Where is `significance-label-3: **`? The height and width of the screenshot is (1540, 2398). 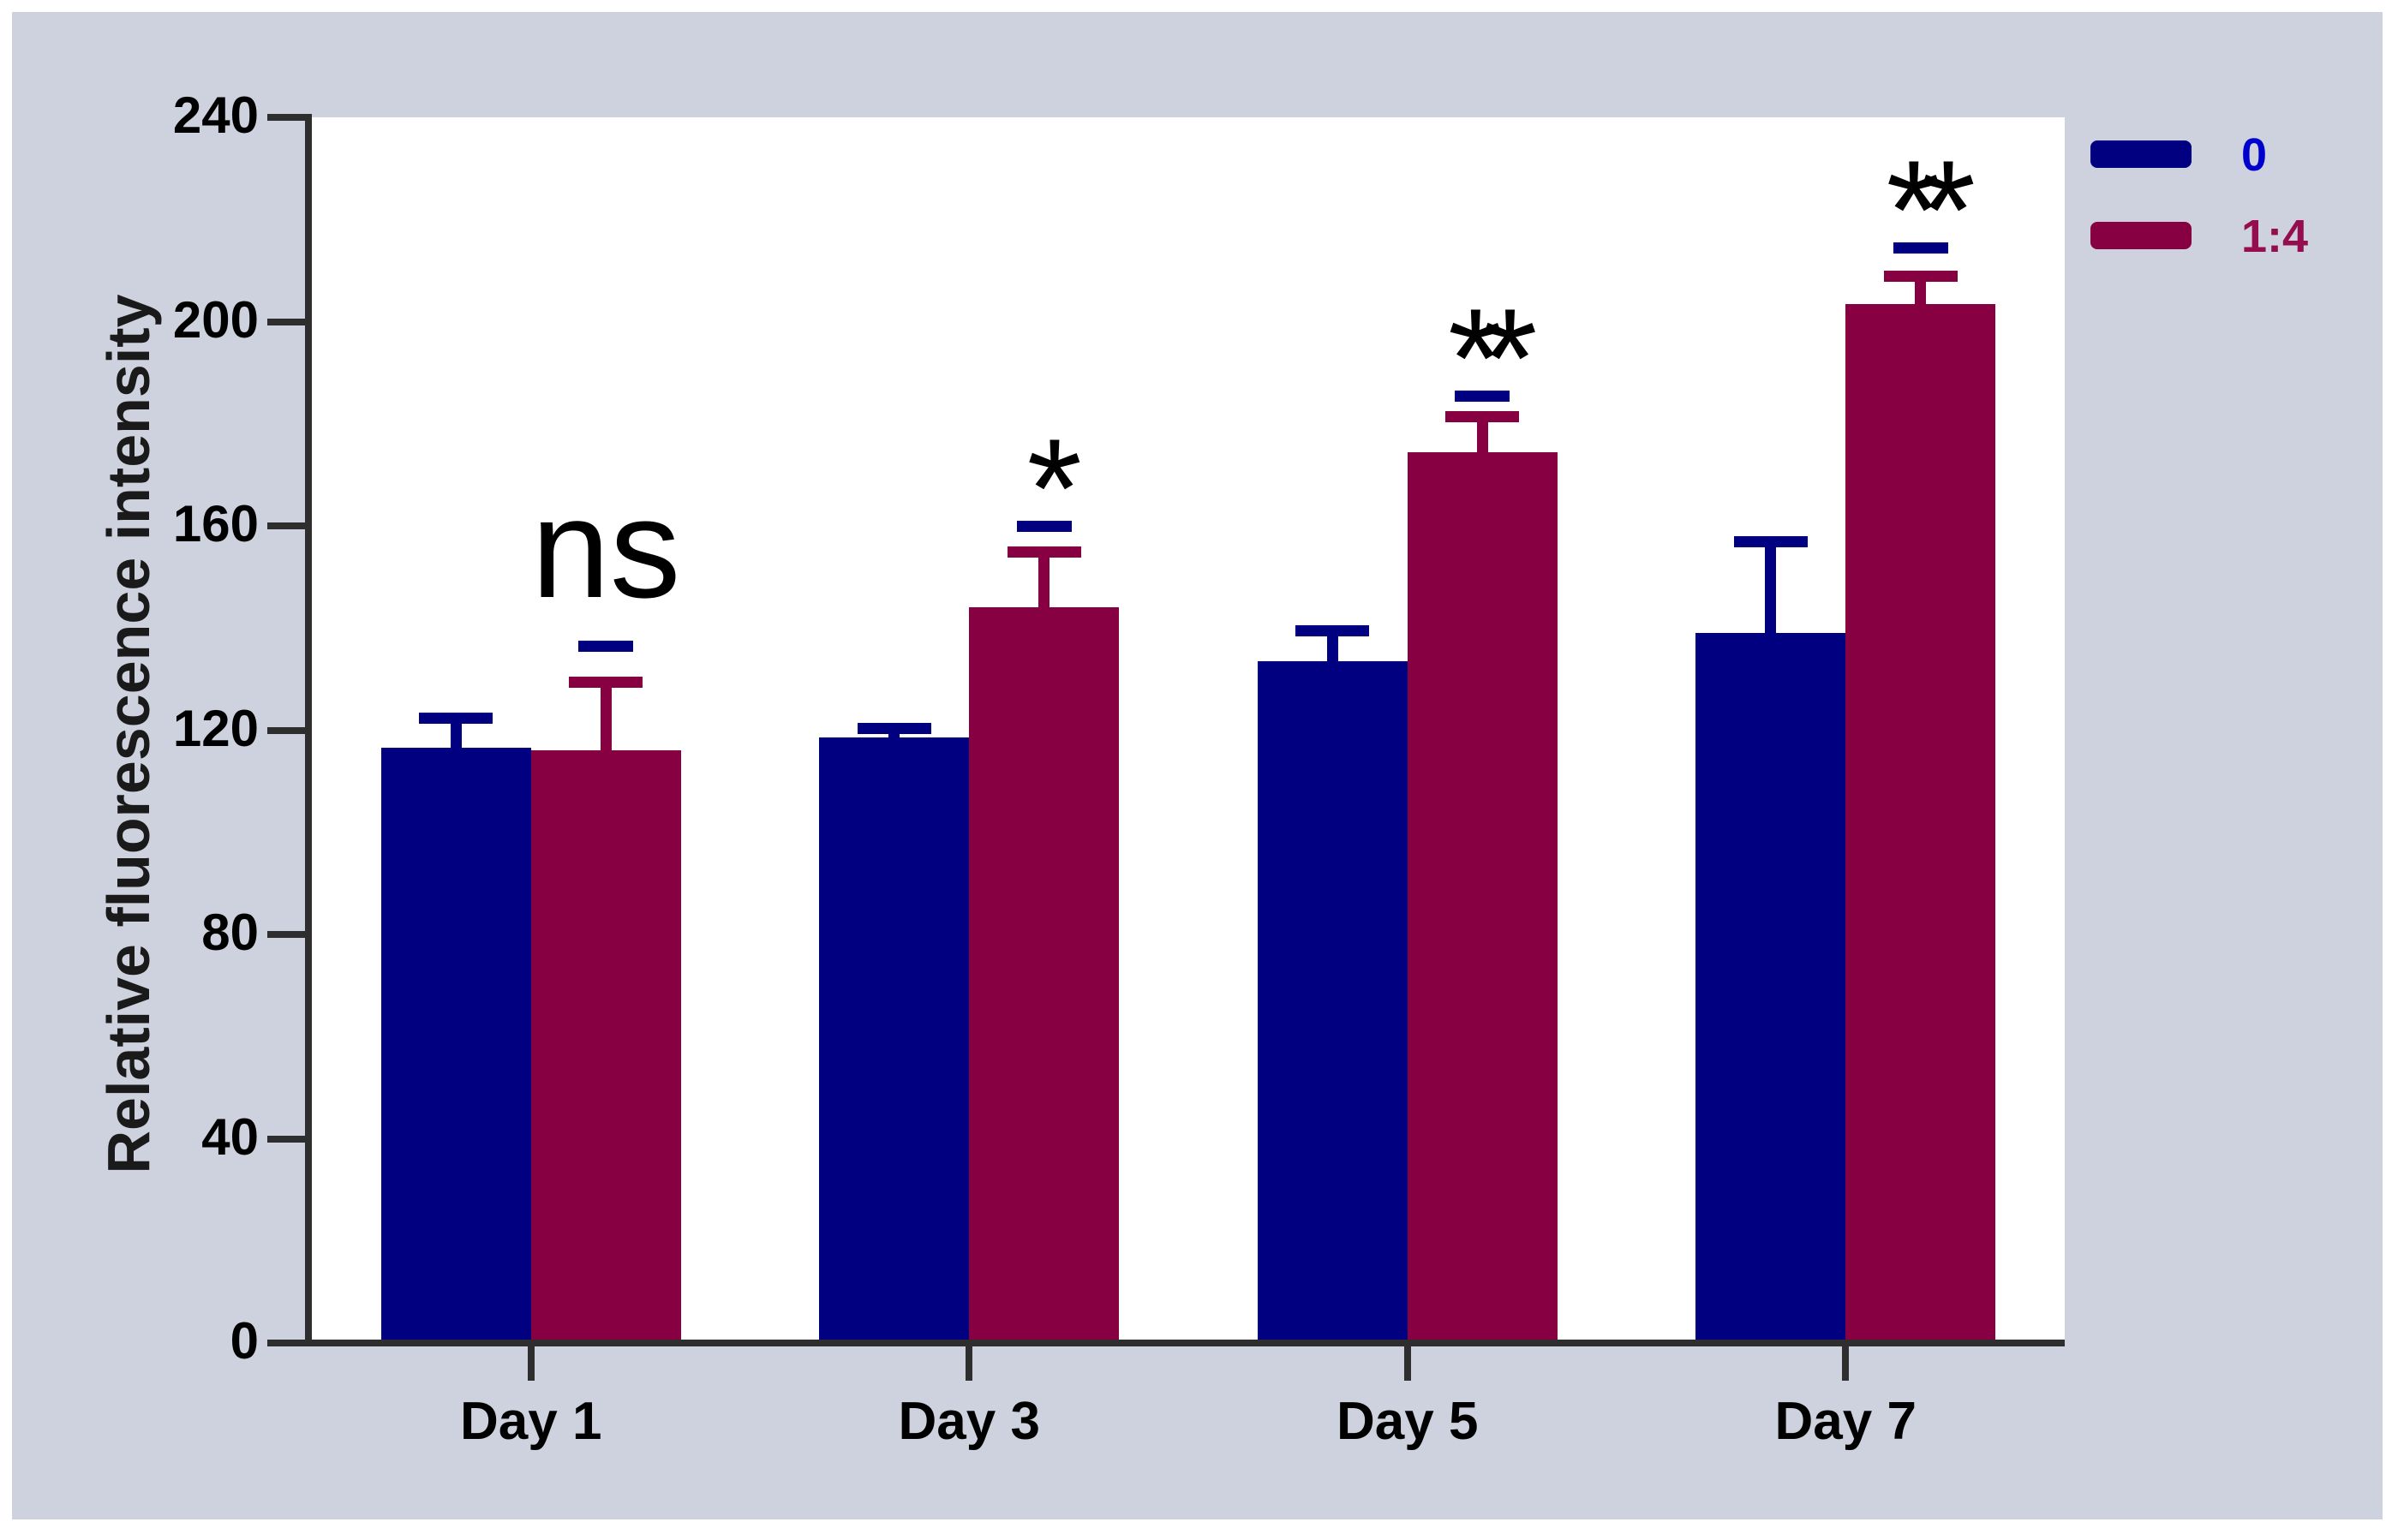 significance-label-3: ** is located at coordinates (1493, 357).